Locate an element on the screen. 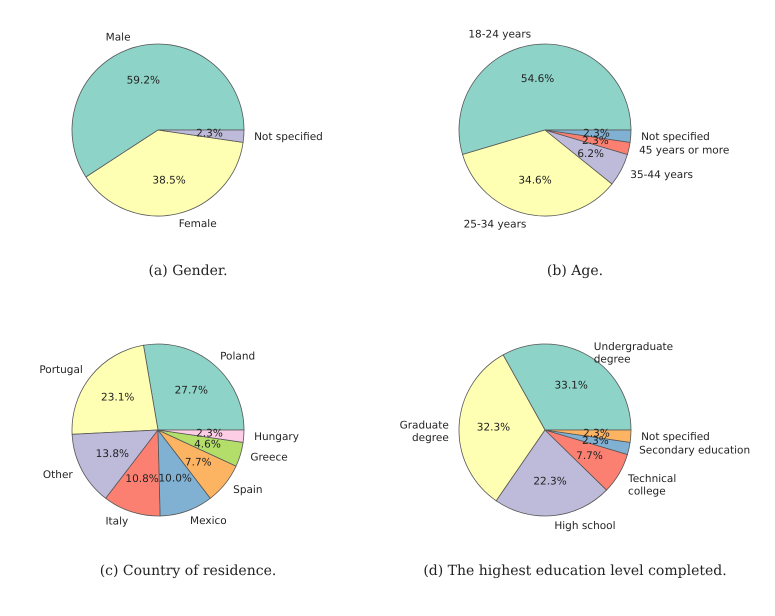 Image resolution: width=775 pixels, height=616 pixels. data-label: 13.8% is located at coordinates (113, 454).